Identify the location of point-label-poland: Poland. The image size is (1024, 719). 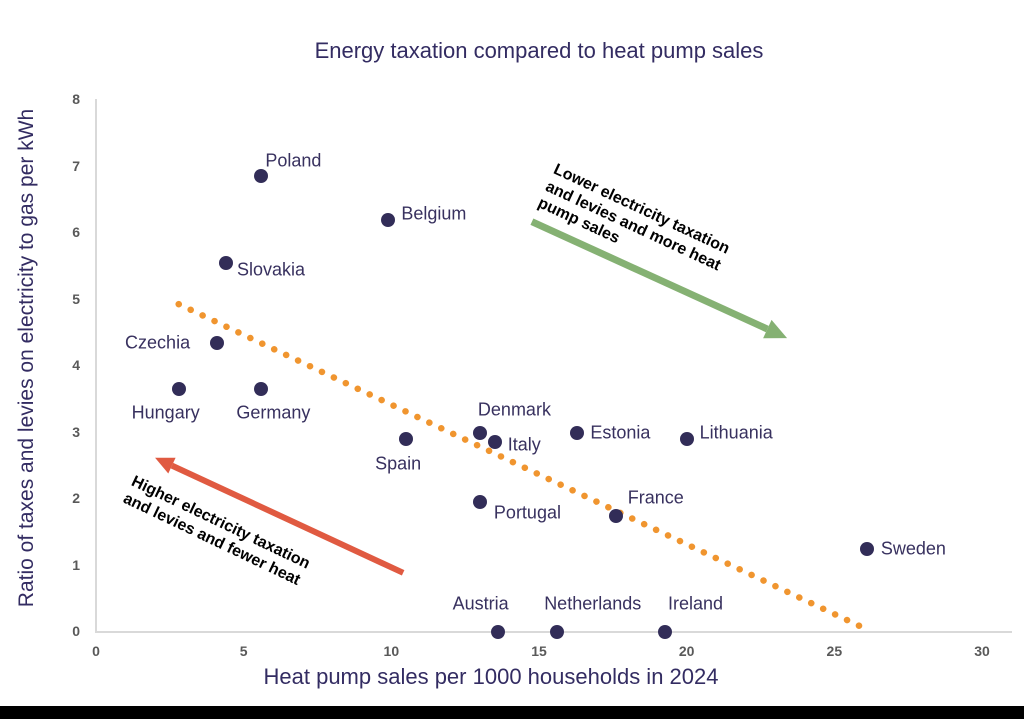
(293, 160).